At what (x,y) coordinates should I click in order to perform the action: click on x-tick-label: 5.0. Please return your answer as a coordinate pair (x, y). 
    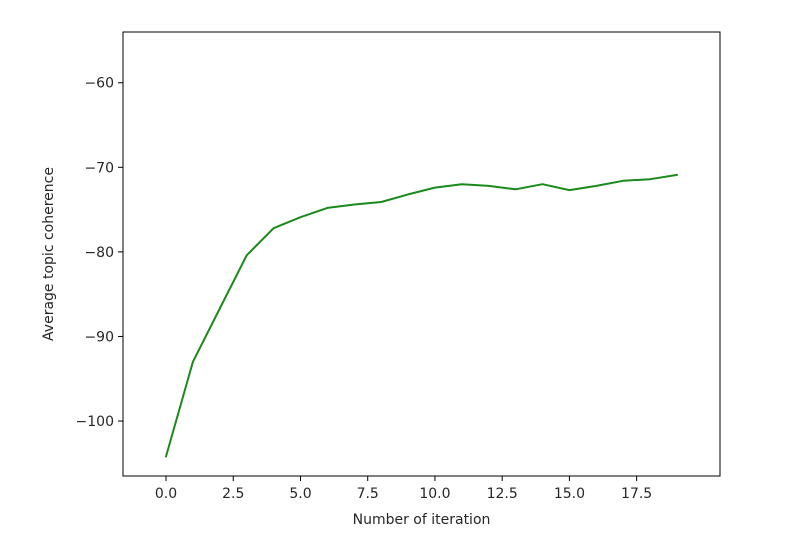
    Looking at the image, I should click on (300, 494).